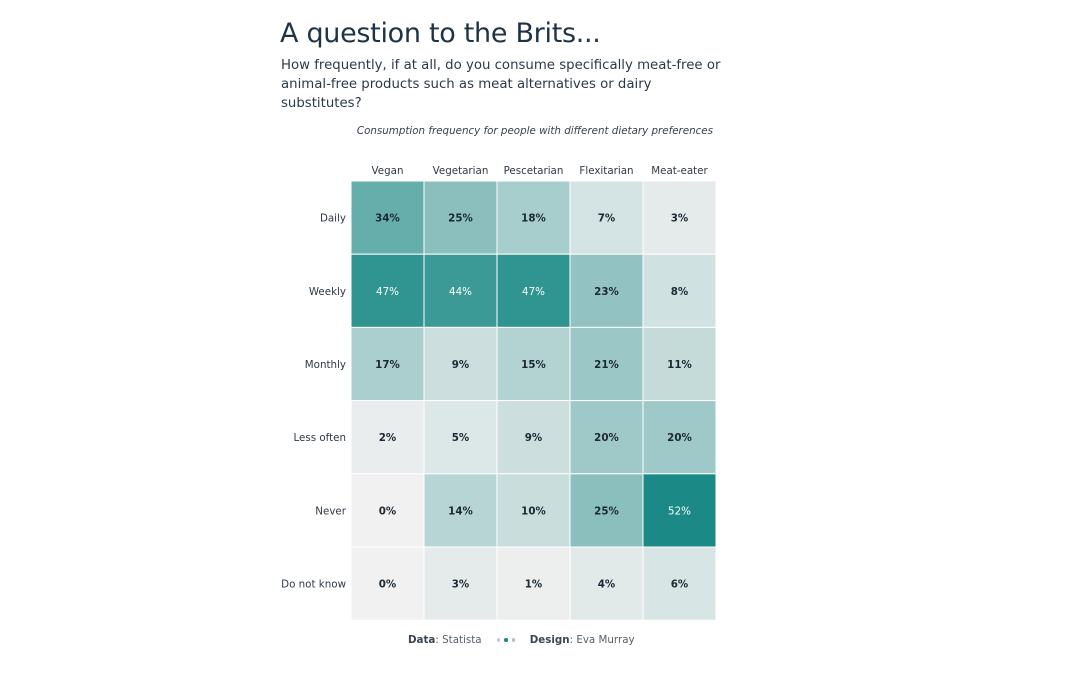 The height and width of the screenshot is (675, 1080). What do you see at coordinates (534, 171) in the screenshot?
I see `column-header: Pescetarian` at bounding box center [534, 171].